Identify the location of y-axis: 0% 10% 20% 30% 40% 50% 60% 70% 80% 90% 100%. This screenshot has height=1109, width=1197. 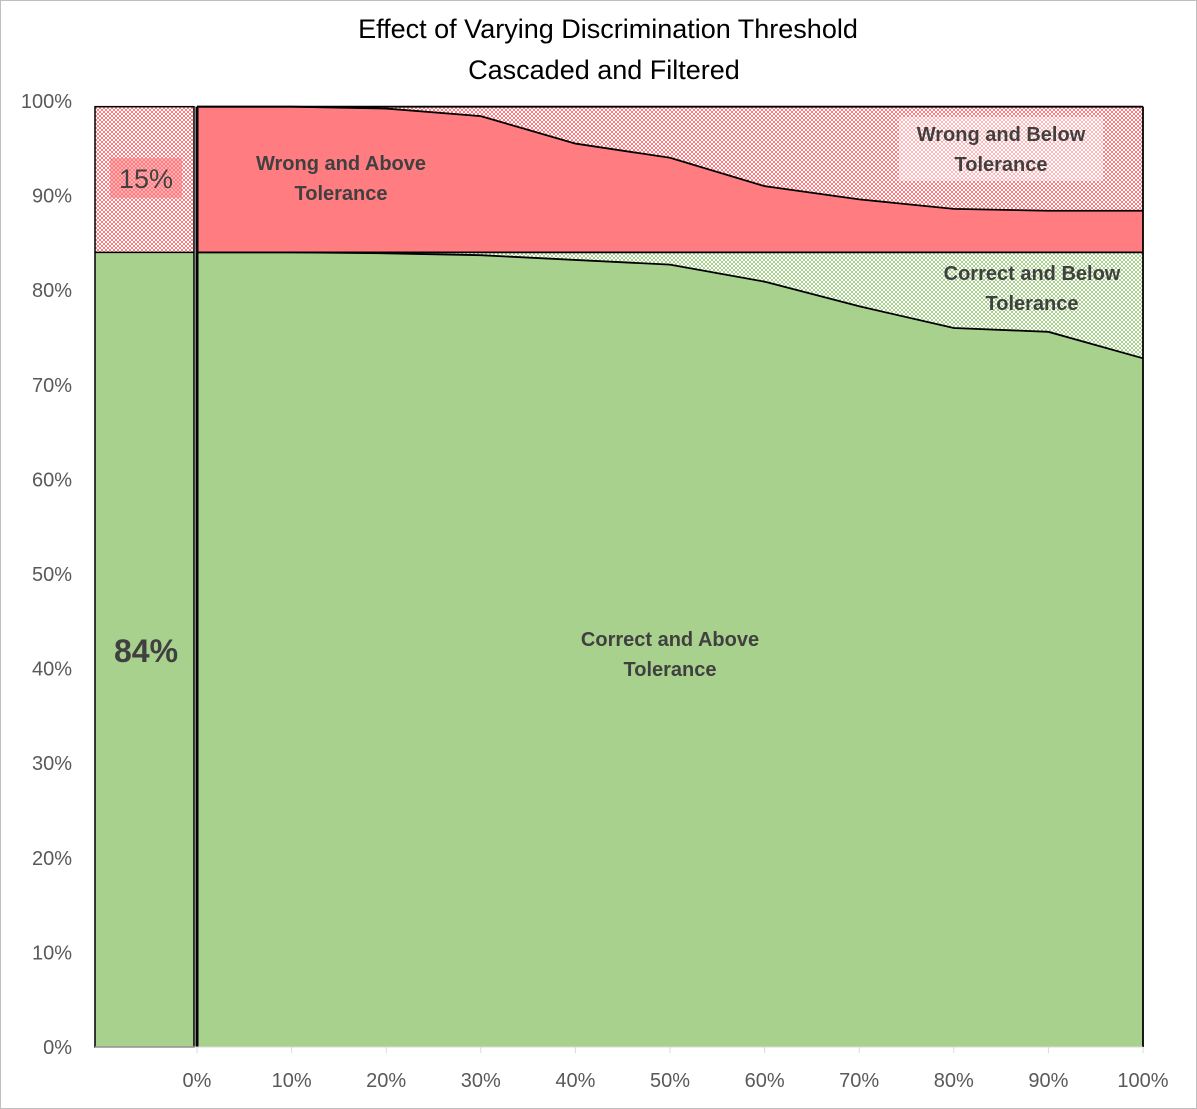
(46, 575).